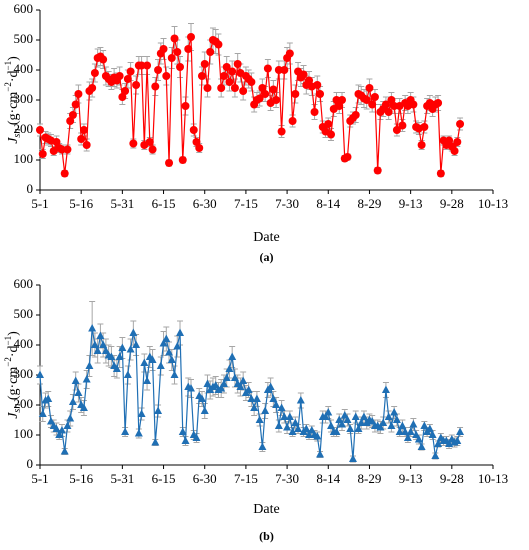  Describe the element at coordinates (24, 98) in the screenshot. I see `y-tick-label: 300` at that location.